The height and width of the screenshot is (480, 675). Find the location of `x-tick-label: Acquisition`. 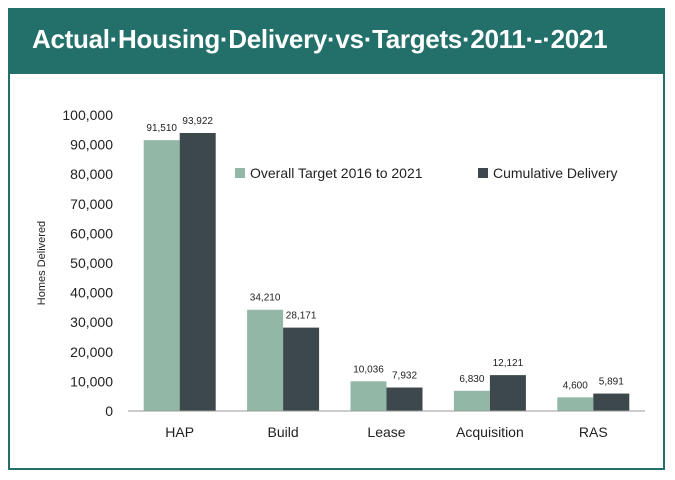

x-tick-label: Acquisition is located at coordinates (490, 432).